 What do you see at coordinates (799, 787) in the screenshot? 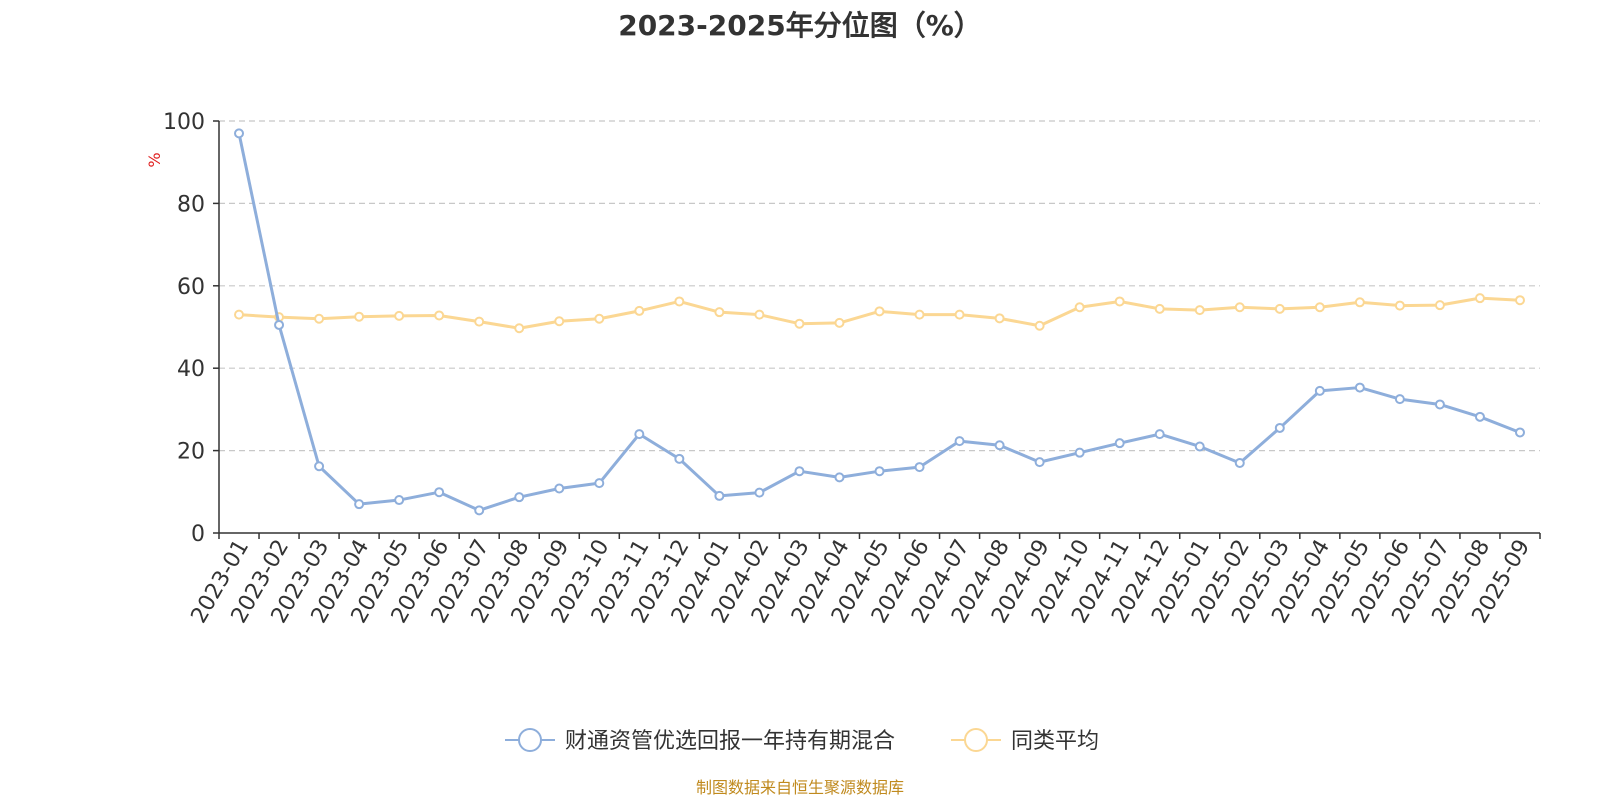
I see `data-source-note: 制图数据来自恒生聚源数据库` at bounding box center [799, 787].